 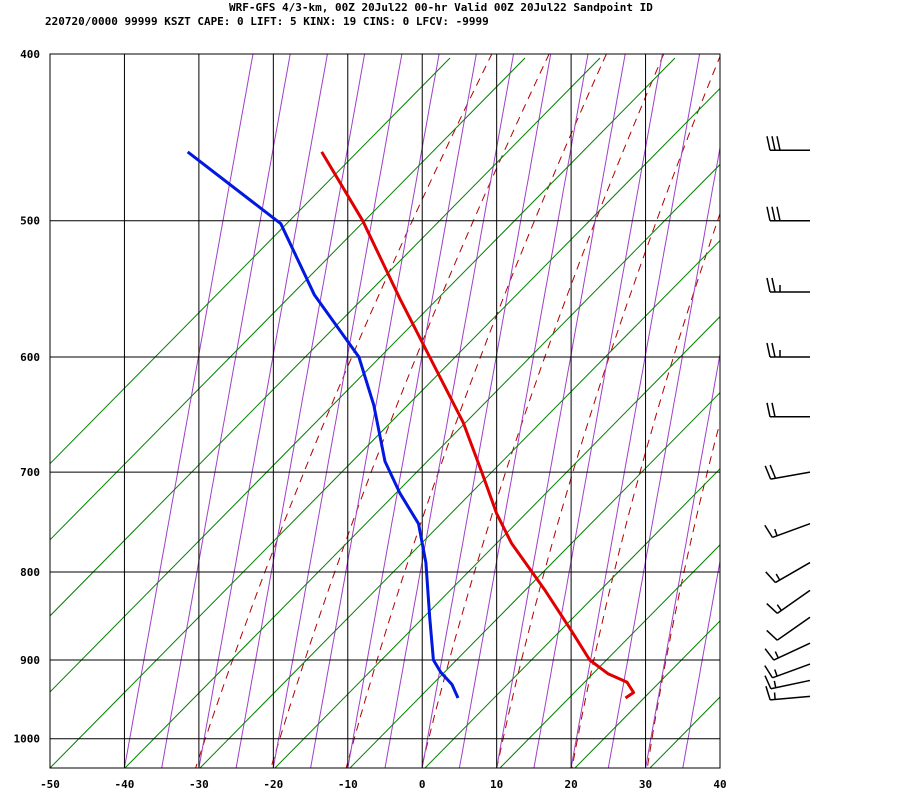 What do you see at coordinates (30, 54) in the screenshot?
I see `y-tick-label: 400` at bounding box center [30, 54].